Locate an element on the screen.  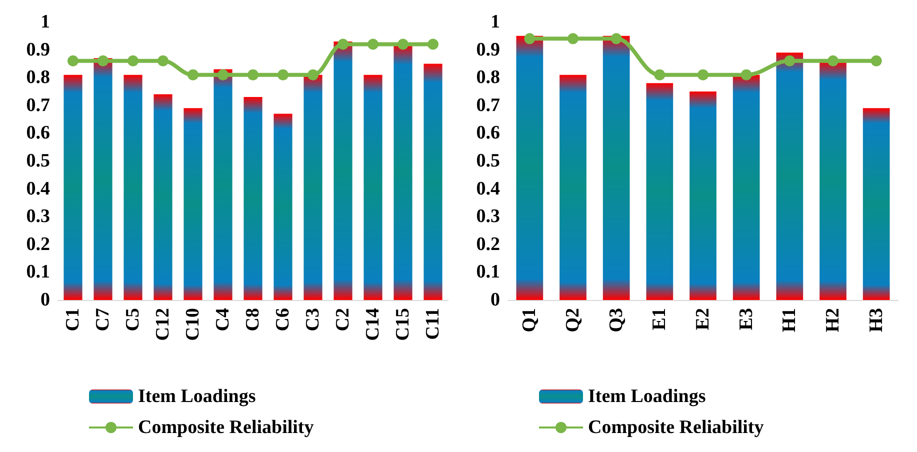
x-tick-label: C12 is located at coordinates (163, 324).